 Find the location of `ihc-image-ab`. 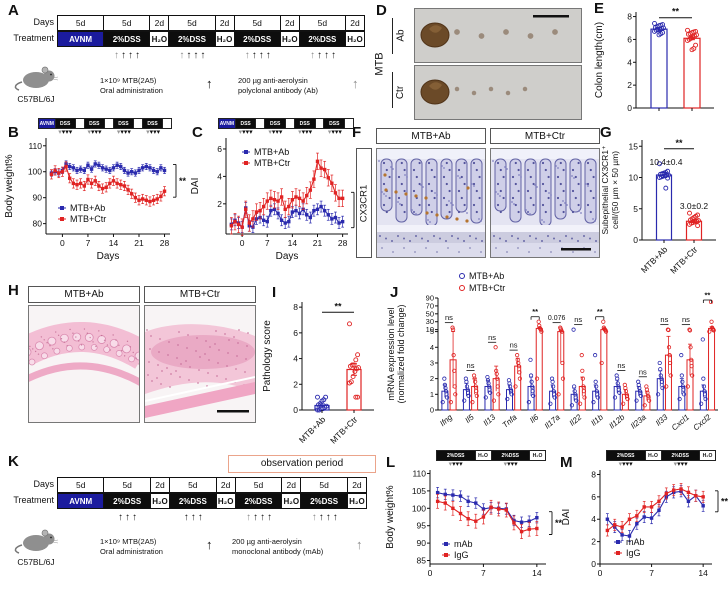

ihc-image-ab is located at coordinates (431, 203).